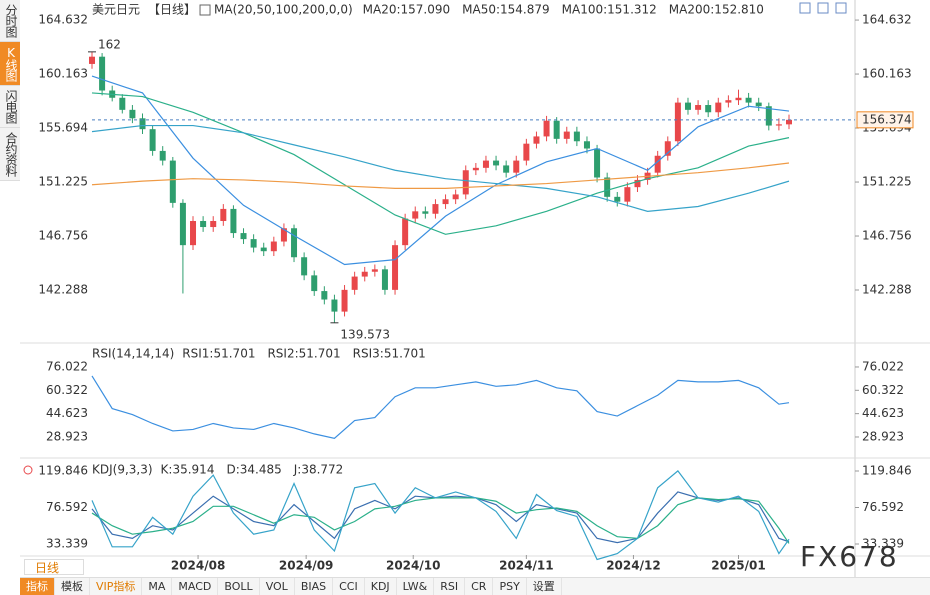 This screenshot has width=930, height=595. Describe the element at coordinates (849, 556) in the screenshot. I see `watermark: FX678` at that location.